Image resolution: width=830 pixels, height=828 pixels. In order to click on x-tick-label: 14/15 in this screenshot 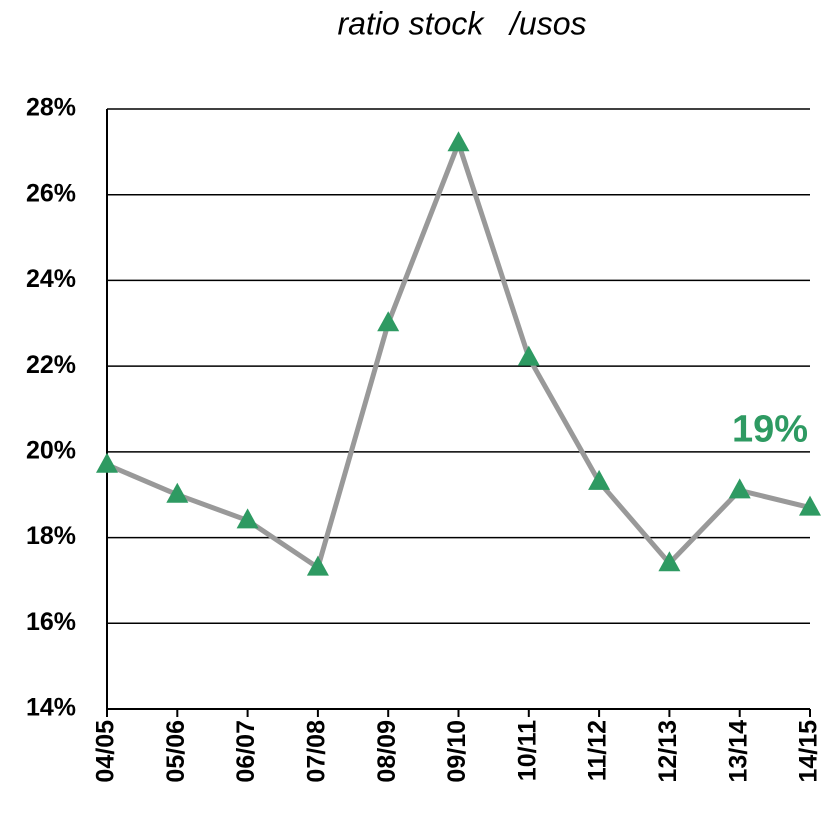, I will do `click(809, 751)`.